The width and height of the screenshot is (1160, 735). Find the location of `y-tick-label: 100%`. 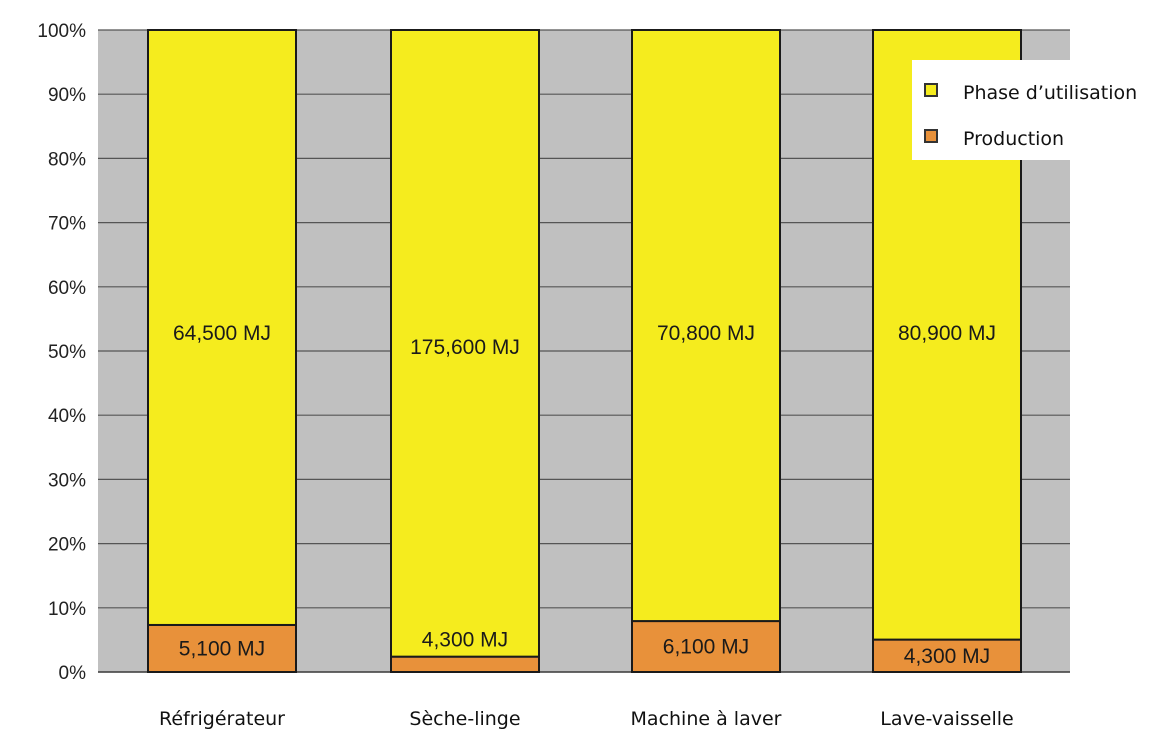

y-tick-label: 100% is located at coordinates (61, 31).